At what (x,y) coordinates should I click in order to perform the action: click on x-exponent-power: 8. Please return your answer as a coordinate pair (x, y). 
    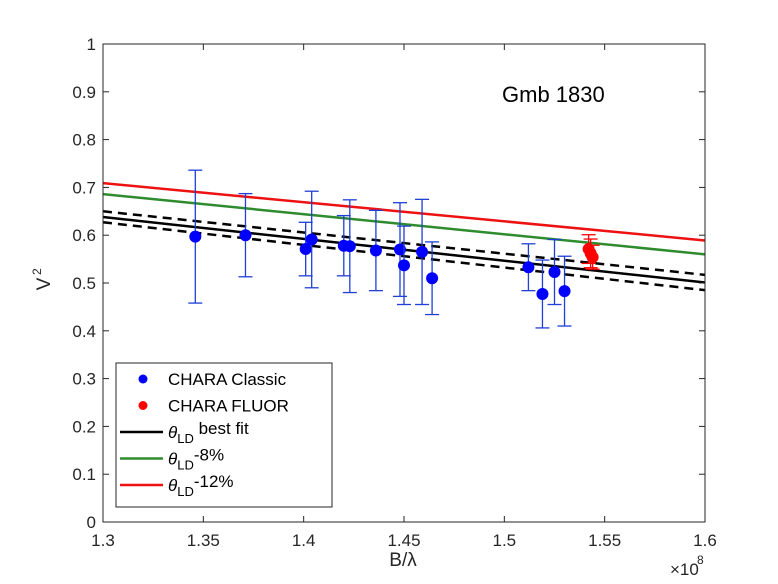
    Looking at the image, I should click on (700, 560).